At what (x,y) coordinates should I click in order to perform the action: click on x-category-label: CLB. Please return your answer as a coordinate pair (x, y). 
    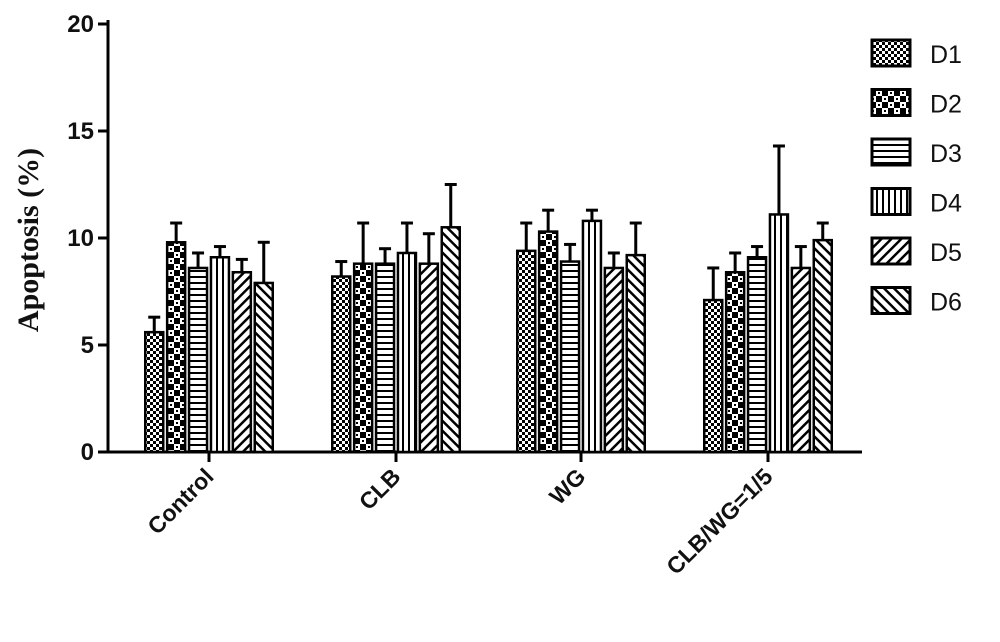
    Looking at the image, I should click on (380, 489).